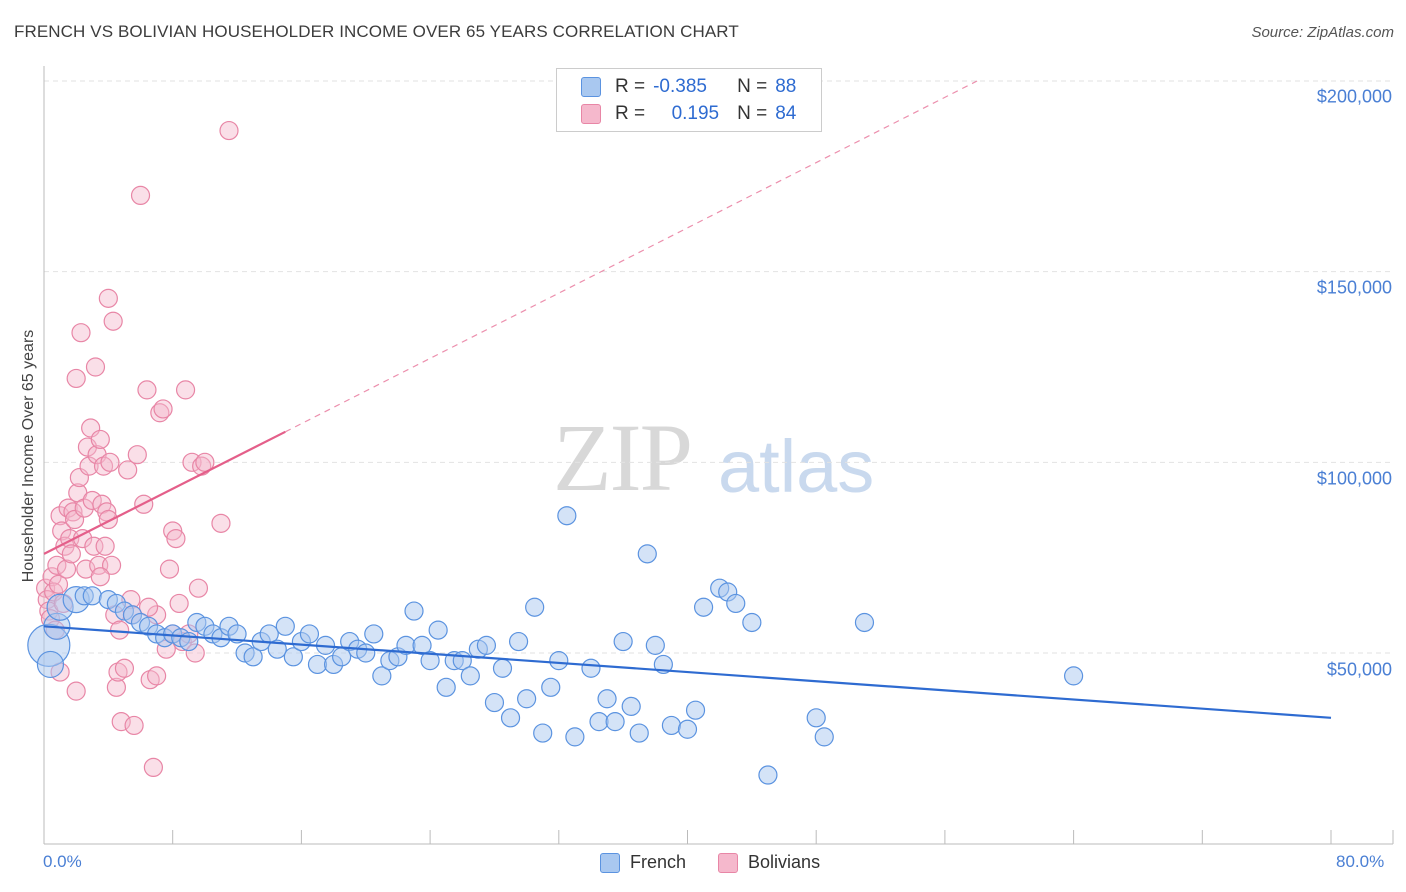  I want to click on y-tick-label: $50,000, so click(1359, 669).